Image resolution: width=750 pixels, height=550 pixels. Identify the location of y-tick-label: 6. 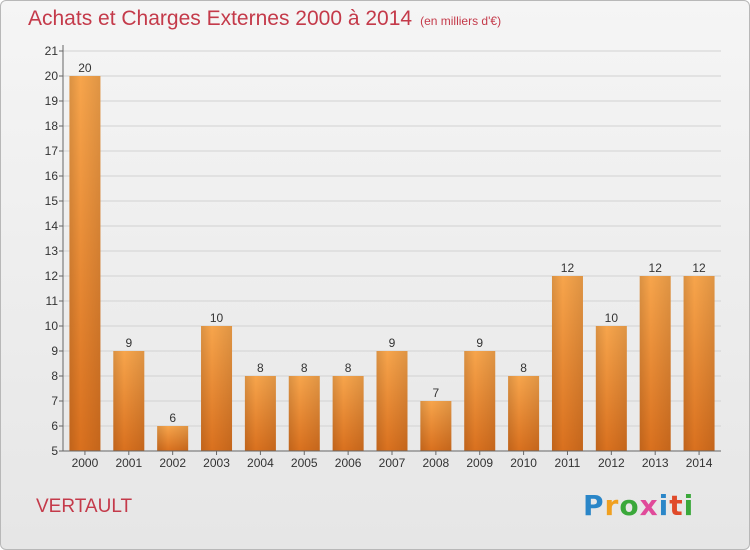
(54, 426).